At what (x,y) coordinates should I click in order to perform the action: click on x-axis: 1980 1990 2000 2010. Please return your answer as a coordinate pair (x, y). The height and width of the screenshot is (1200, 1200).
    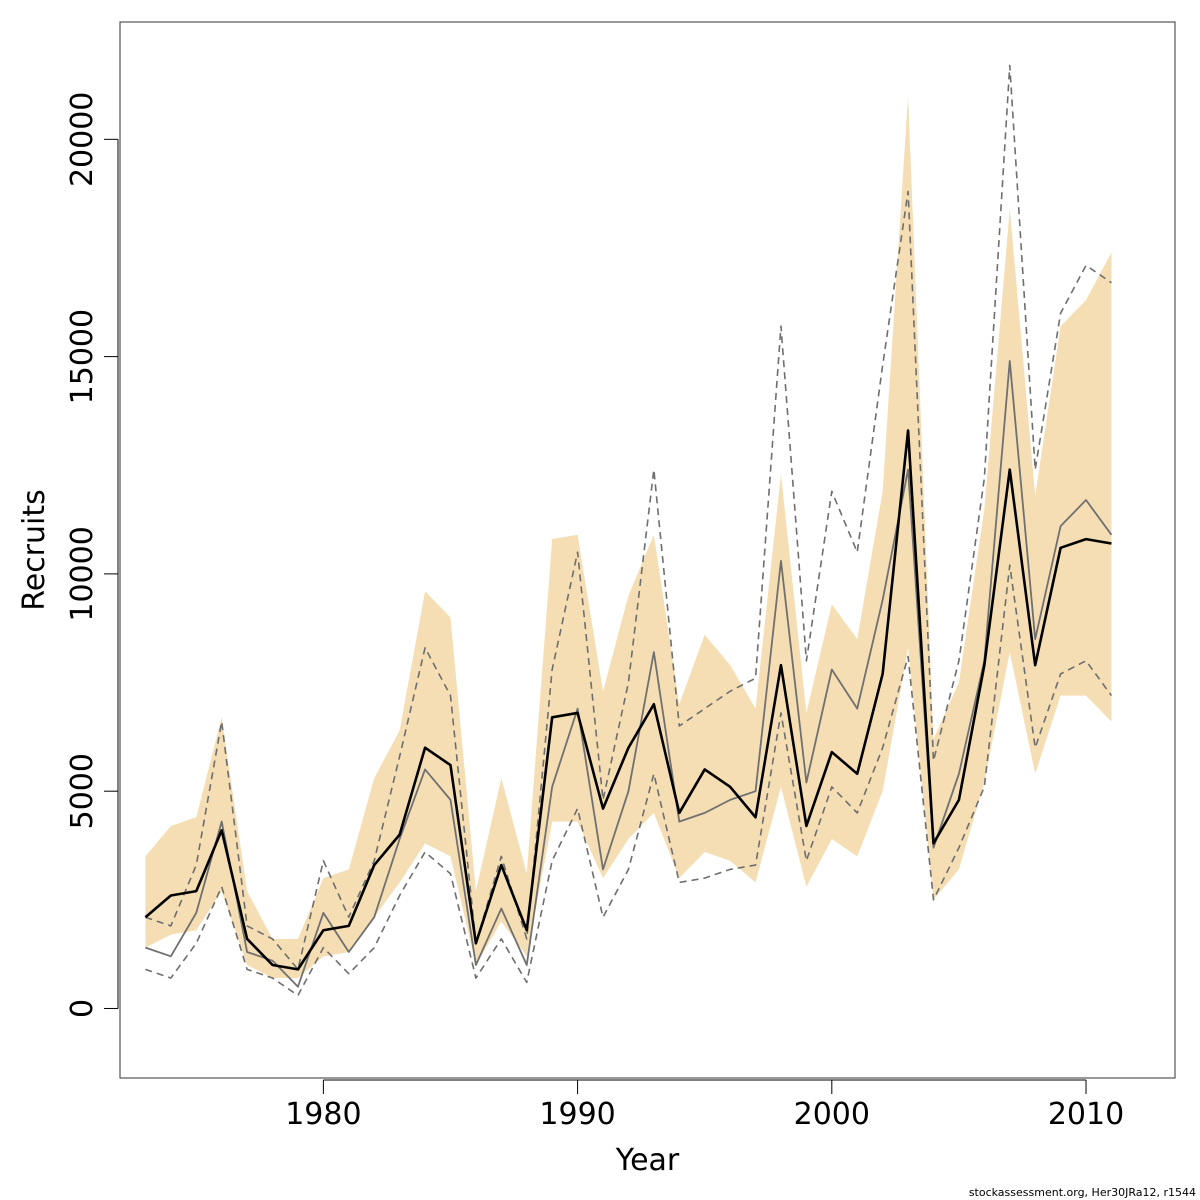
    Looking at the image, I should click on (704, 1105).